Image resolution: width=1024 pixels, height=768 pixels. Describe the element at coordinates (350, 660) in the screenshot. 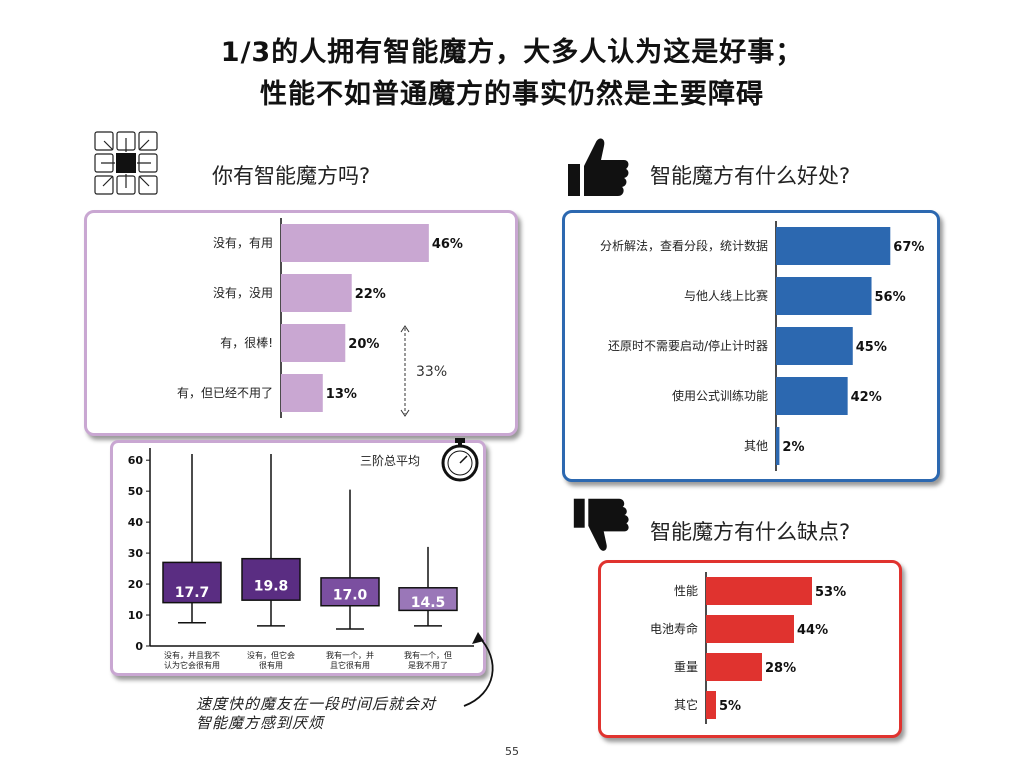

I see `boxplot-category-label: 我有一个，并且它很有用` at that location.